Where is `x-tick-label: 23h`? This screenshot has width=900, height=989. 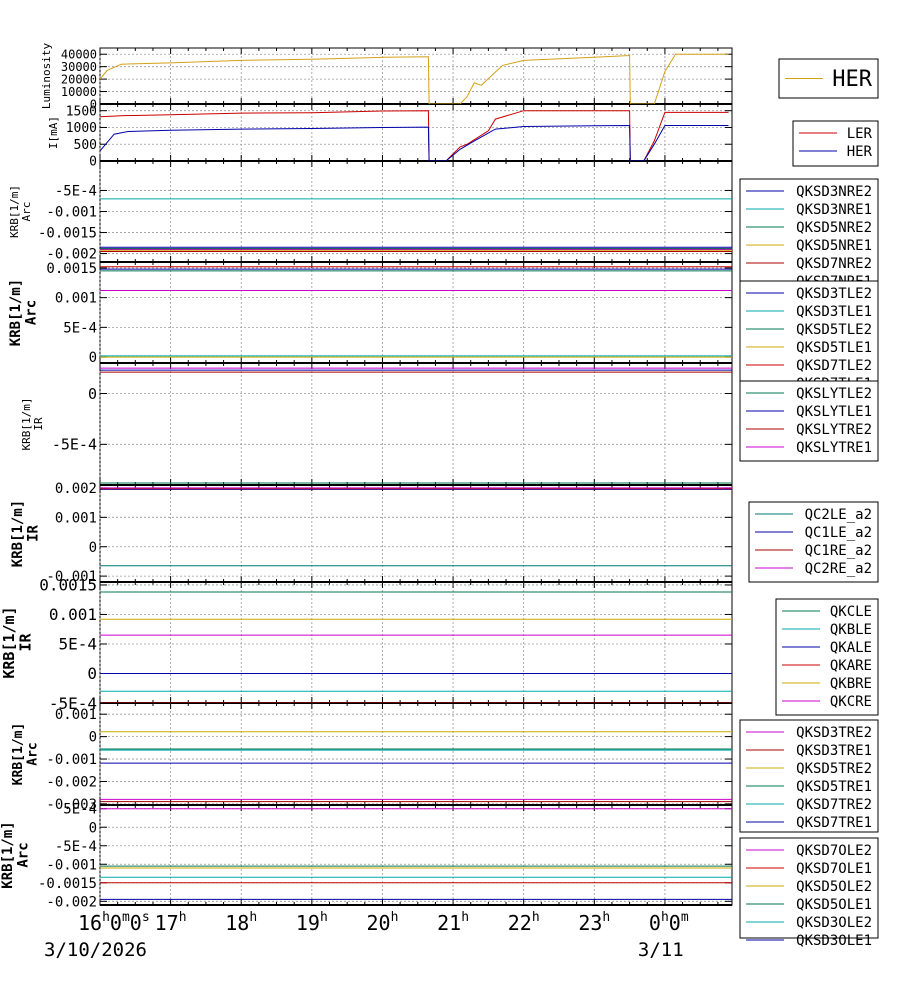 x-tick-label: 23h is located at coordinates (594, 922).